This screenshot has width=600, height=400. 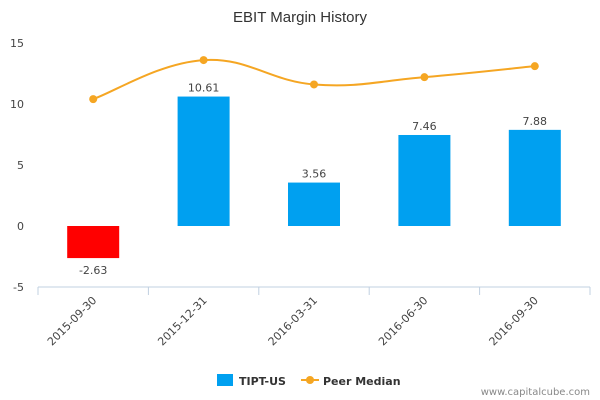 What do you see at coordinates (72, 321) in the screenshot?
I see `x-tick-label: 2015-09-30` at bounding box center [72, 321].